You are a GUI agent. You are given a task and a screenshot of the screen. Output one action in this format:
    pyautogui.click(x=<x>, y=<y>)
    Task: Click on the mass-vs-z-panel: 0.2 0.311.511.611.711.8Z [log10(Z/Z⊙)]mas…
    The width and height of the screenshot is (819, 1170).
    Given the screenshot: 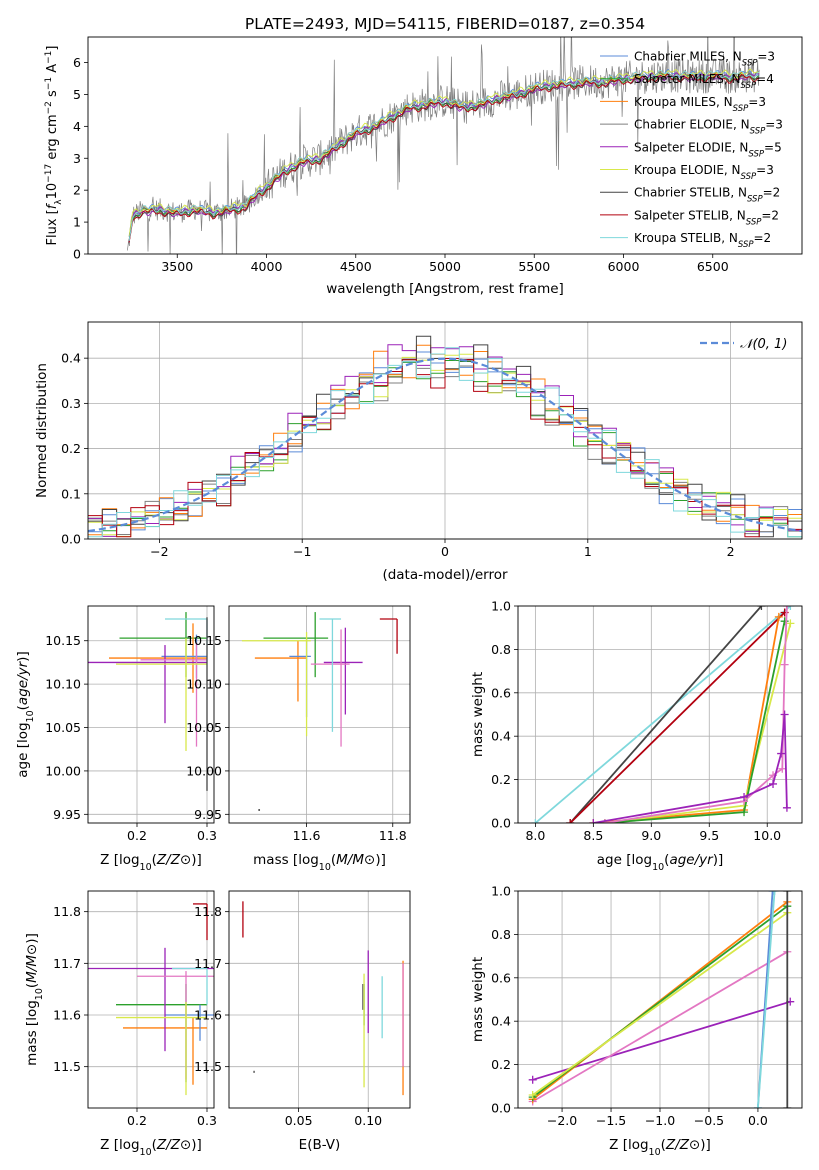 What is the action you would take?
    pyautogui.click(x=120, y=1024)
    